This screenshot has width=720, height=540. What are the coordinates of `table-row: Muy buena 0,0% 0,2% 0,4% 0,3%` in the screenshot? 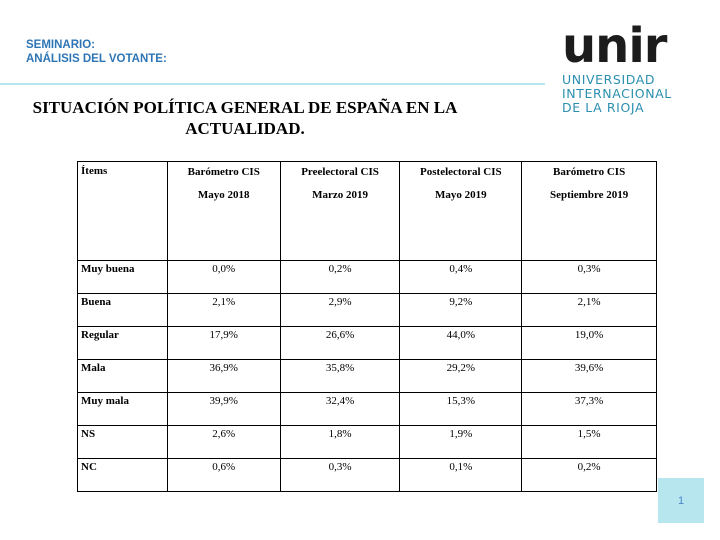 It's located at (367, 277).